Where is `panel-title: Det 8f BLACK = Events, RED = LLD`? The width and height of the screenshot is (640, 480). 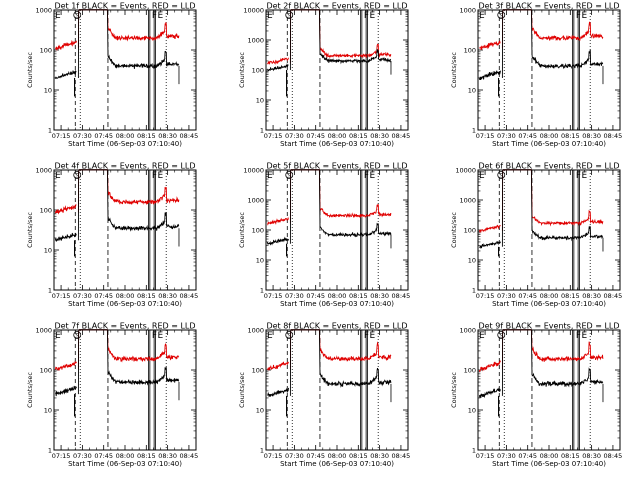
panel-title: Det 8f BLACK = Events, RED = LLD is located at coordinates (336, 326).